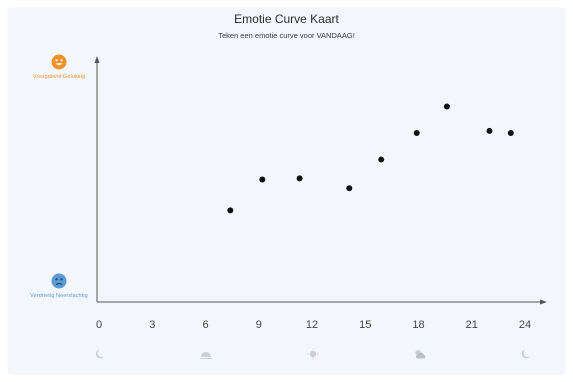  What do you see at coordinates (99, 325) in the screenshot?
I see `x-tick-label: 0` at bounding box center [99, 325].